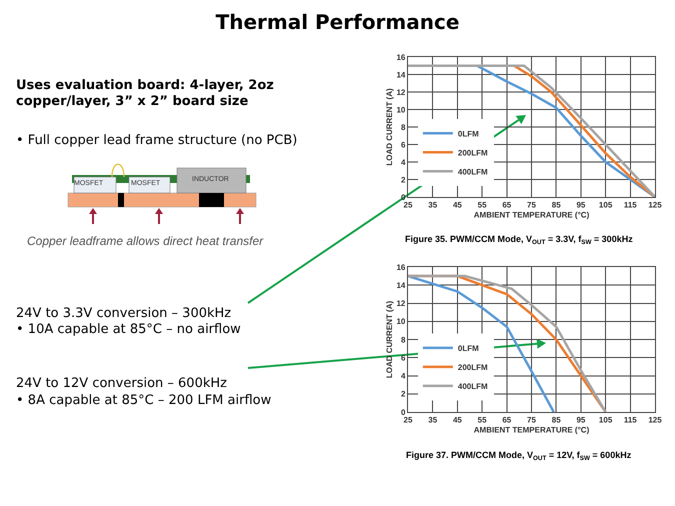  What do you see at coordinates (519, 456) in the screenshot?
I see `caption: Figure 37. PWM/CCM Mode, V$_{OUT}$ = 12V, f$_{SW}$ = 600kHz` at bounding box center [519, 456].